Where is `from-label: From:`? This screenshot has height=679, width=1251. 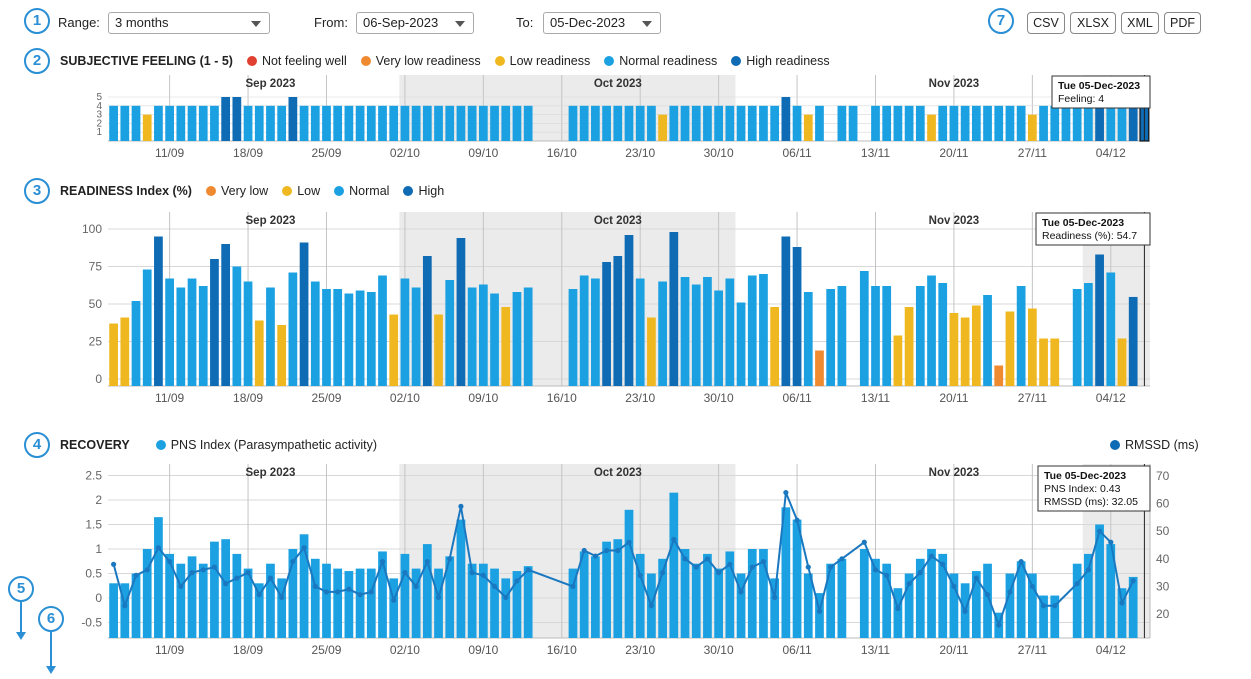
from-label: From: is located at coordinates (331, 22).